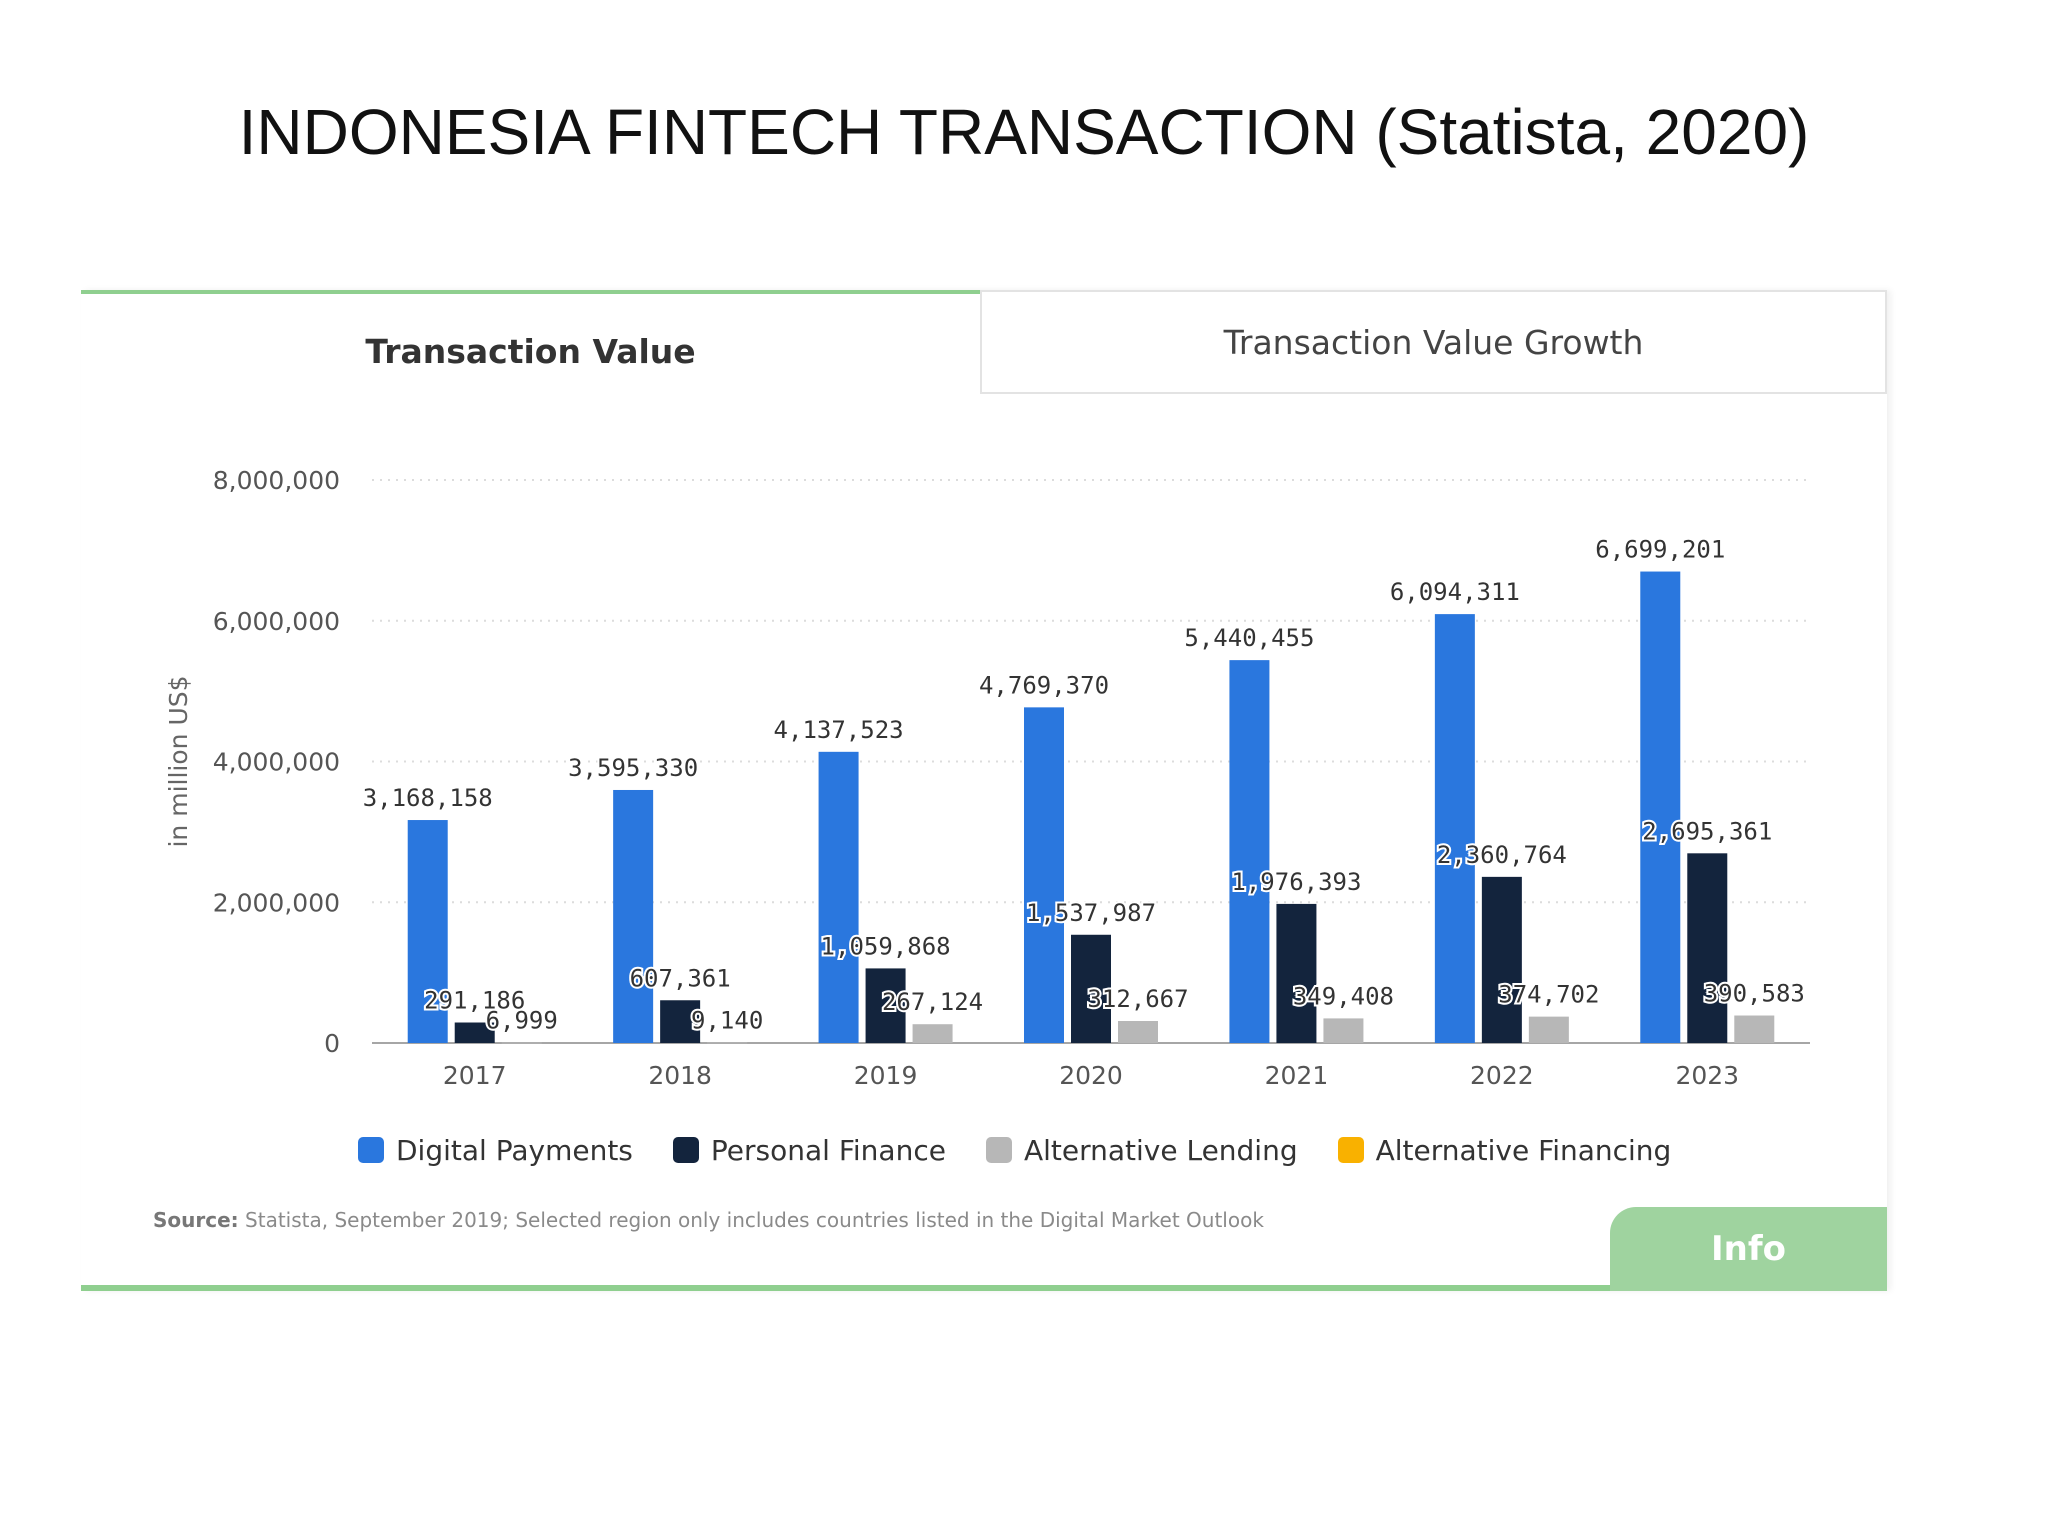 This screenshot has width=2048, height=1536. Describe the element at coordinates (474, 1001) in the screenshot. I see `data-label: 291,186` at that location.